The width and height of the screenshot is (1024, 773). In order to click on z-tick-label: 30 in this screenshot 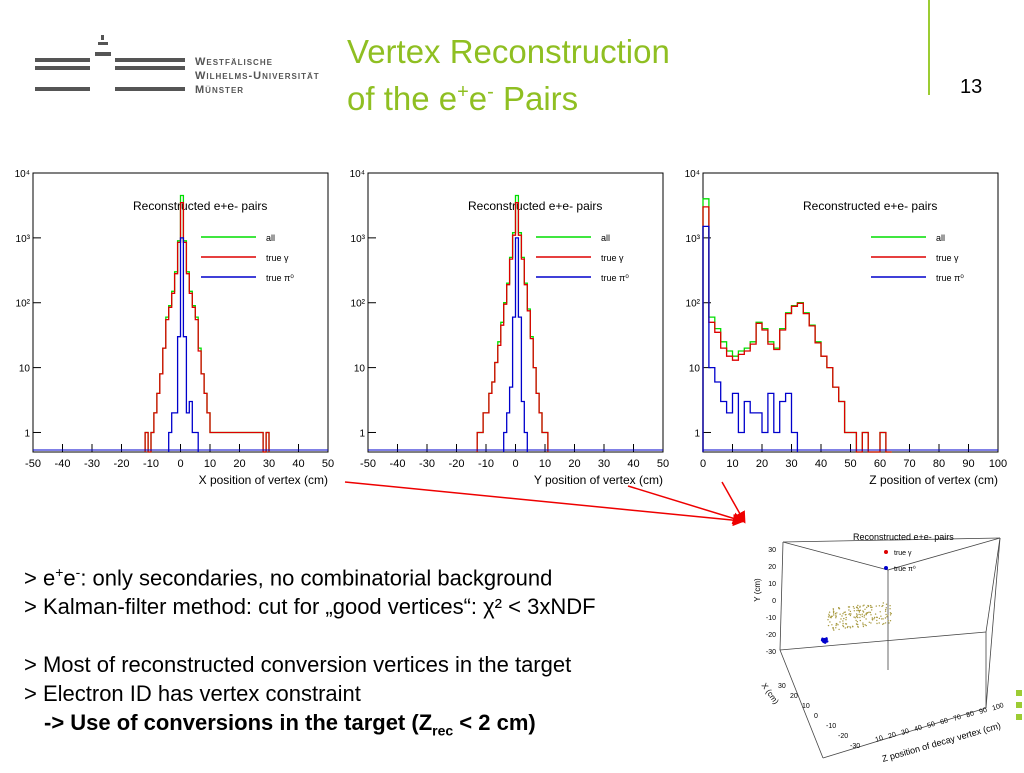, I will do `click(905, 732)`.